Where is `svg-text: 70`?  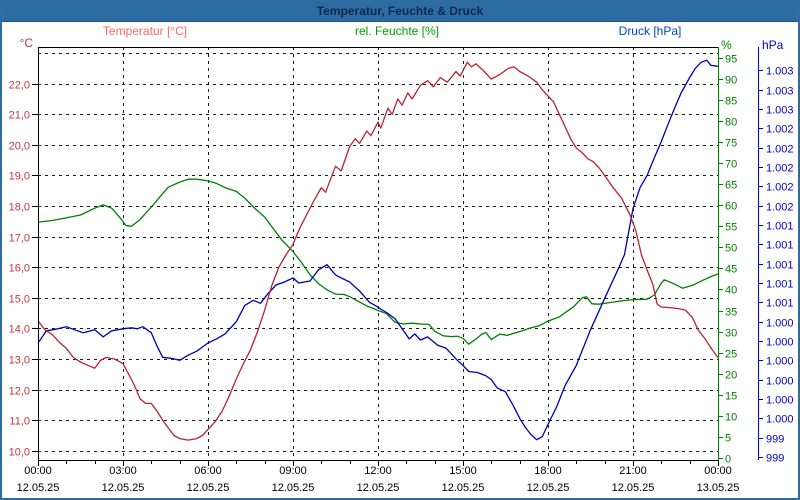
svg-text: 70 is located at coordinates (731, 165).